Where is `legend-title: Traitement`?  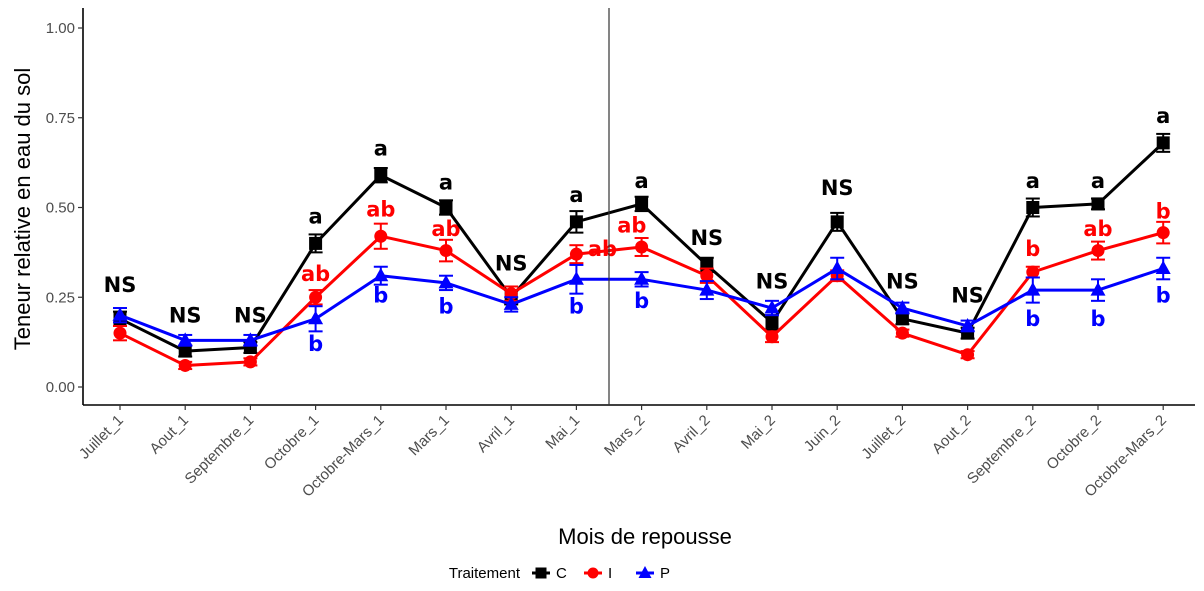 legend-title: Traitement is located at coordinates (485, 573).